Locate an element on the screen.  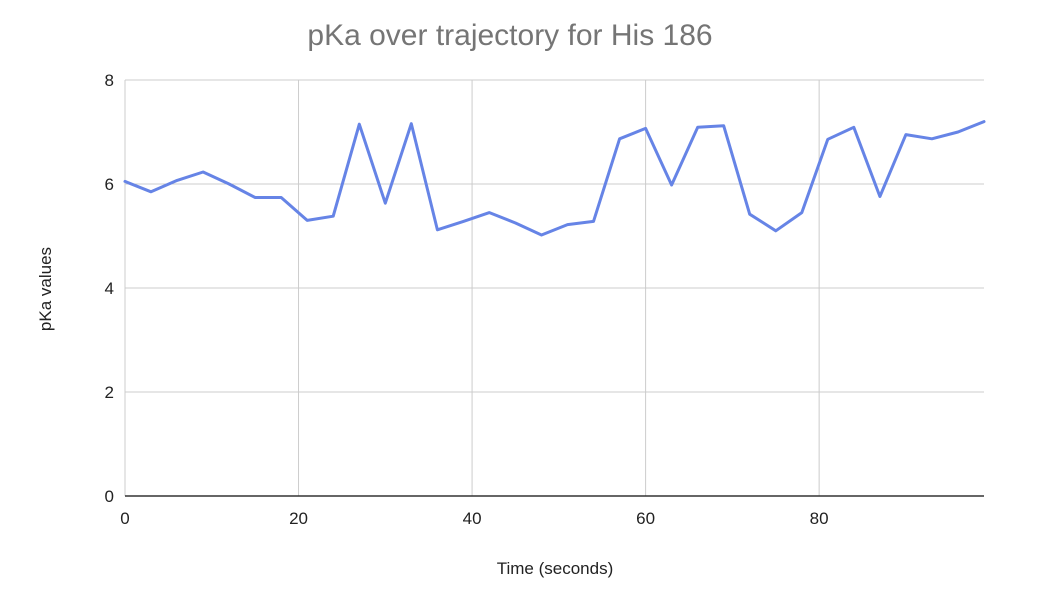
y-tick-label: 0 is located at coordinates (109, 496).